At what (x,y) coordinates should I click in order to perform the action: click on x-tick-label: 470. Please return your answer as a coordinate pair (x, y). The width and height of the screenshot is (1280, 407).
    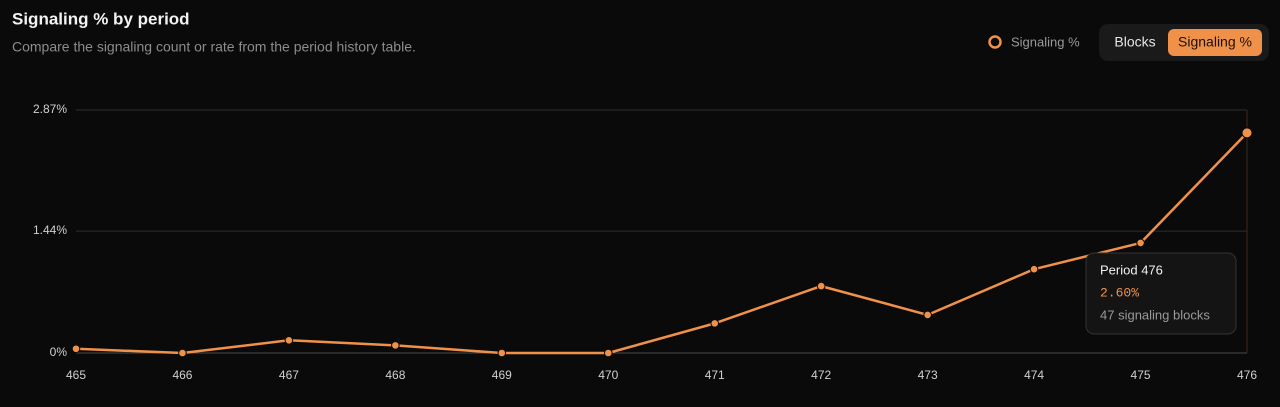
    Looking at the image, I should click on (608, 375).